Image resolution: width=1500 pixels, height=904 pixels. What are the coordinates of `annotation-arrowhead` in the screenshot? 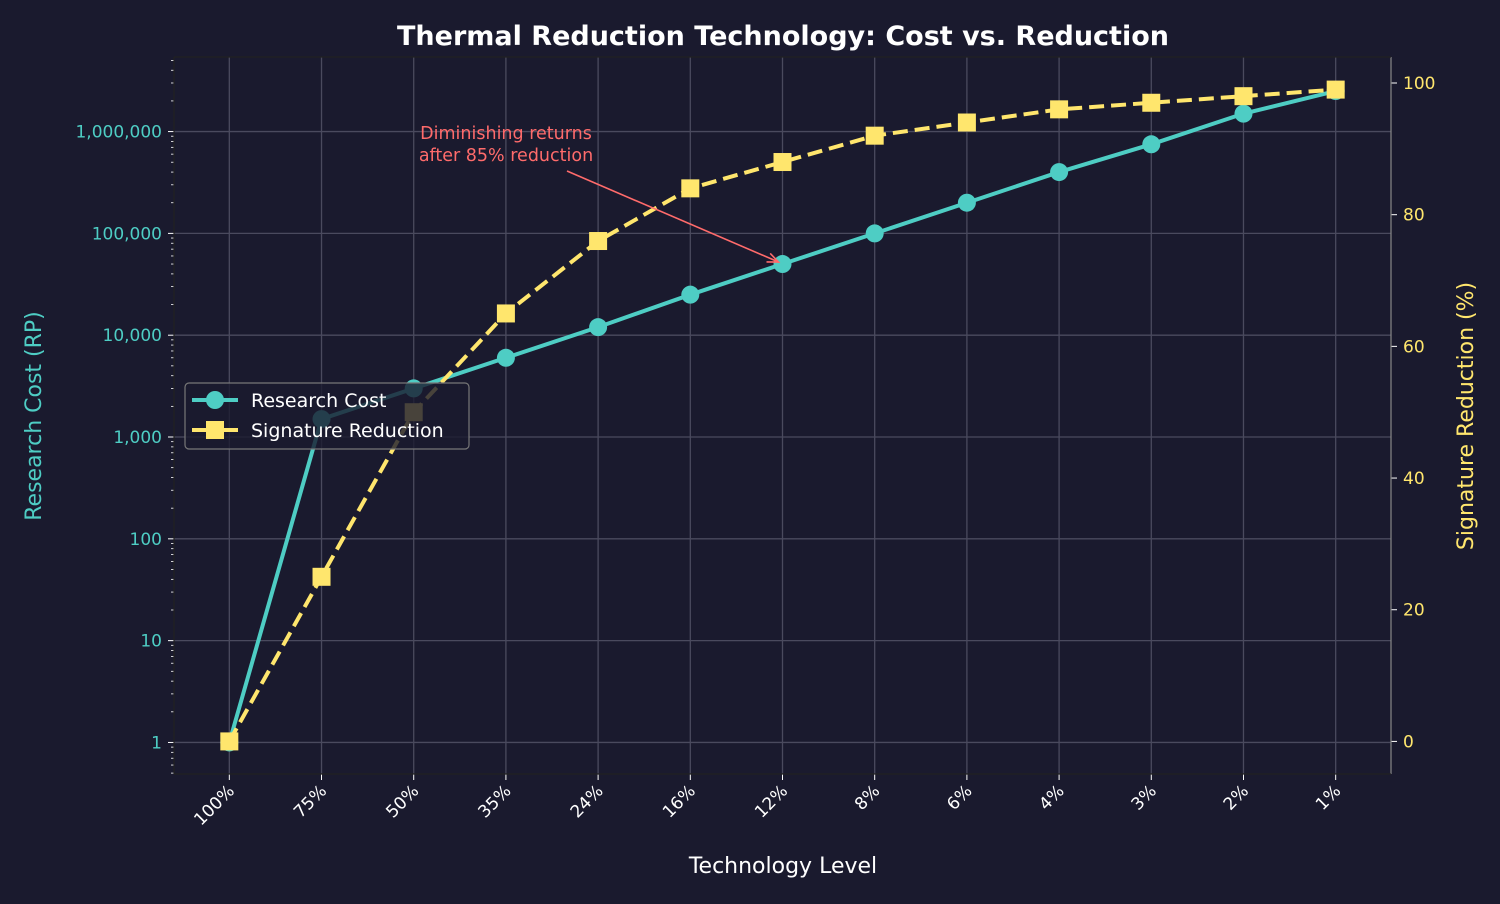 It's located at (773, 257).